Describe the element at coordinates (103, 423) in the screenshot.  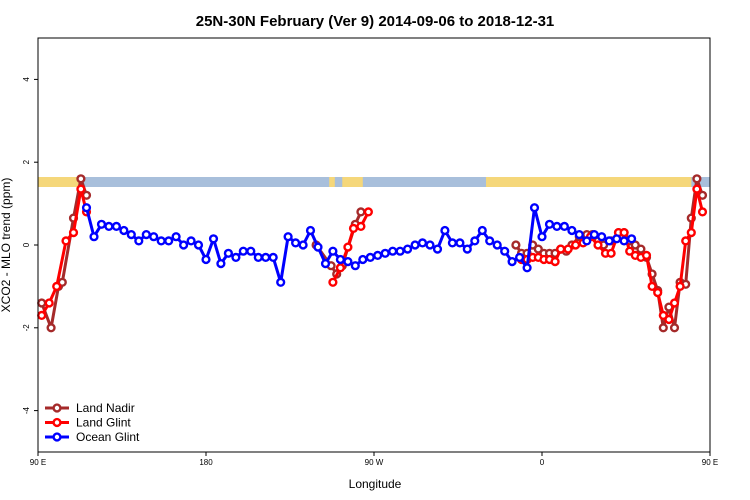
I see `legend-label: Land Glint` at that location.